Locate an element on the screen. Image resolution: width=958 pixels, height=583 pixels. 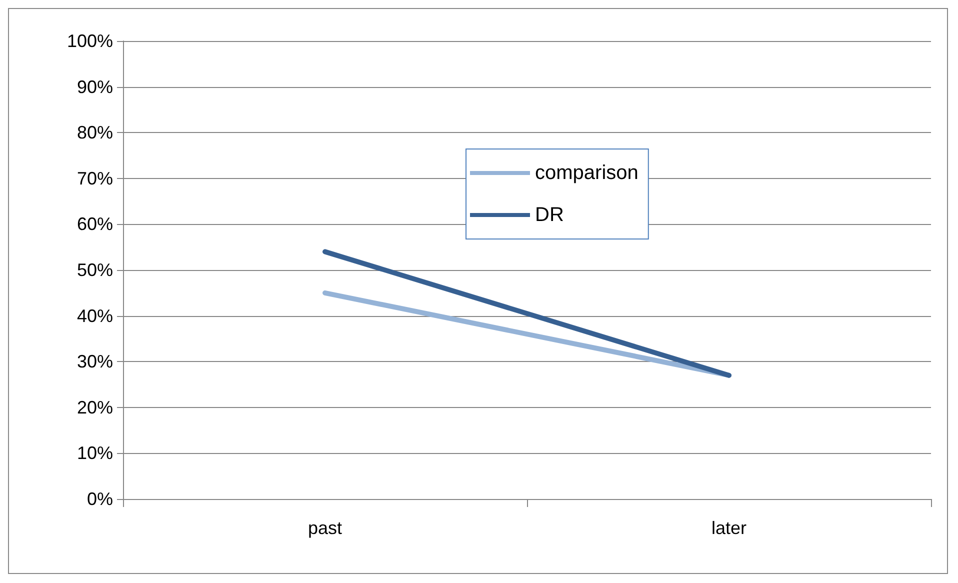
y-tick-label: 40% is located at coordinates (94, 316).